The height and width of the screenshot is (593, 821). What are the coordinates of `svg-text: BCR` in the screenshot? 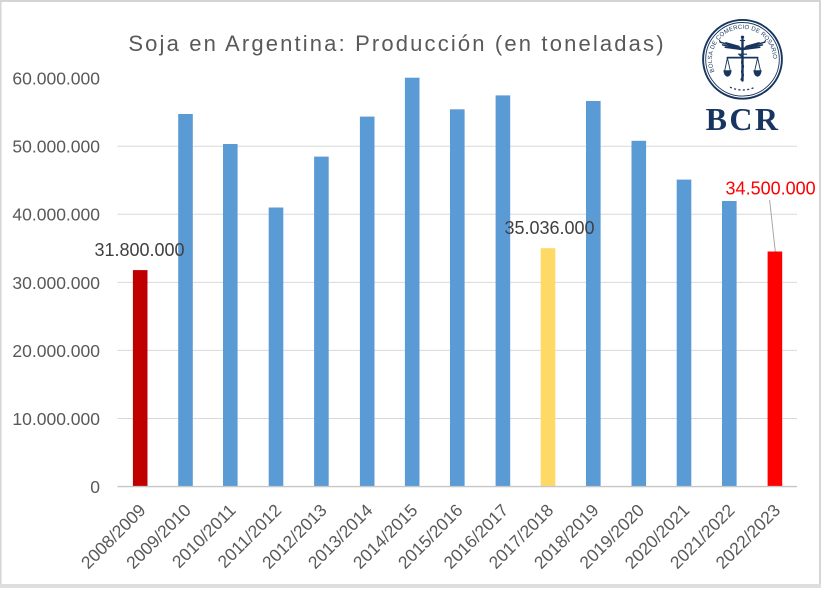 It's located at (743, 119).